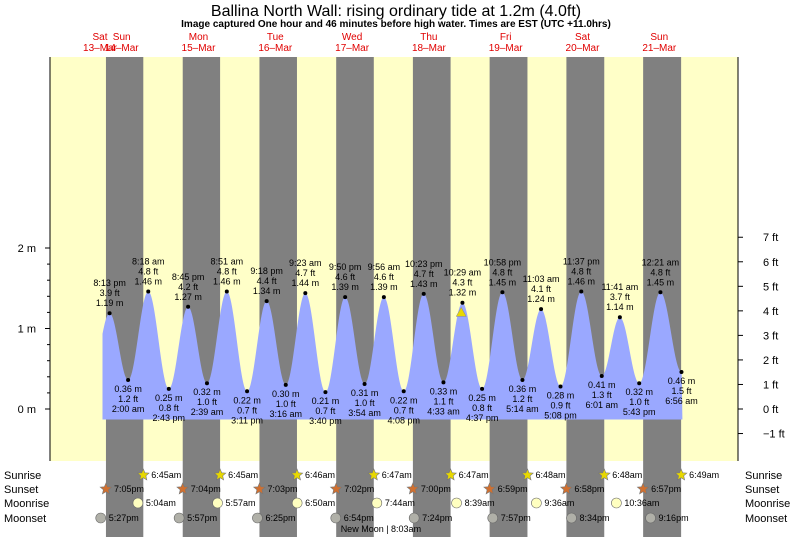  What do you see at coordinates (659, 48) in the screenshot?
I see `date-label: 21–Mar` at bounding box center [659, 48].